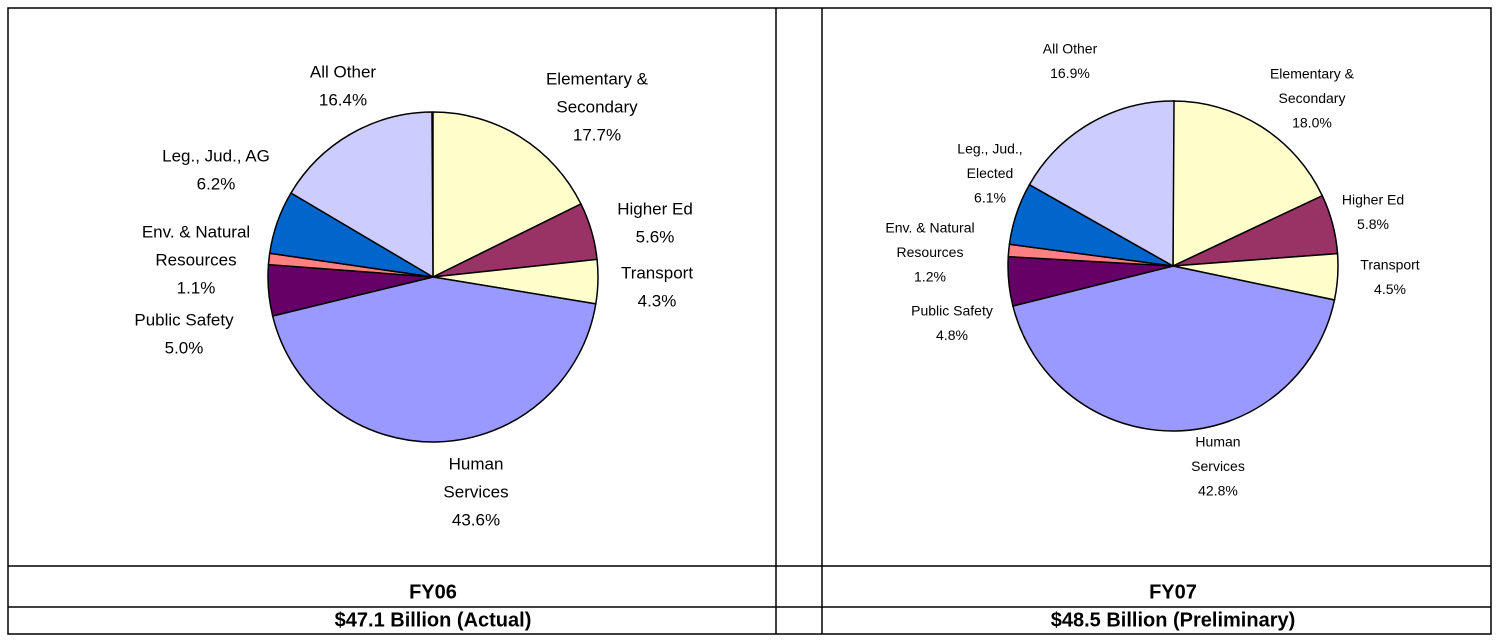 This screenshot has height=642, width=1500. What do you see at coordinates (930, 277) in the screenshot?
I see `slice-value-label: 1.2%` at bounding box center [930, 277].